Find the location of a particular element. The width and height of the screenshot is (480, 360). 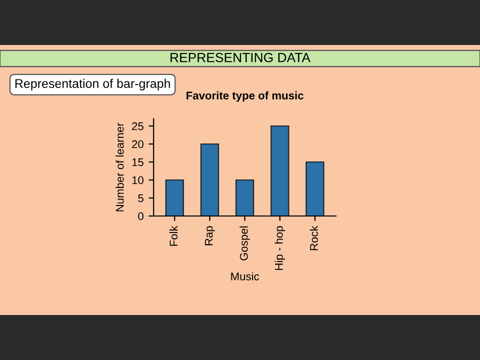

x-tick-label: Hip - hop is located at coordinates (280, 248).